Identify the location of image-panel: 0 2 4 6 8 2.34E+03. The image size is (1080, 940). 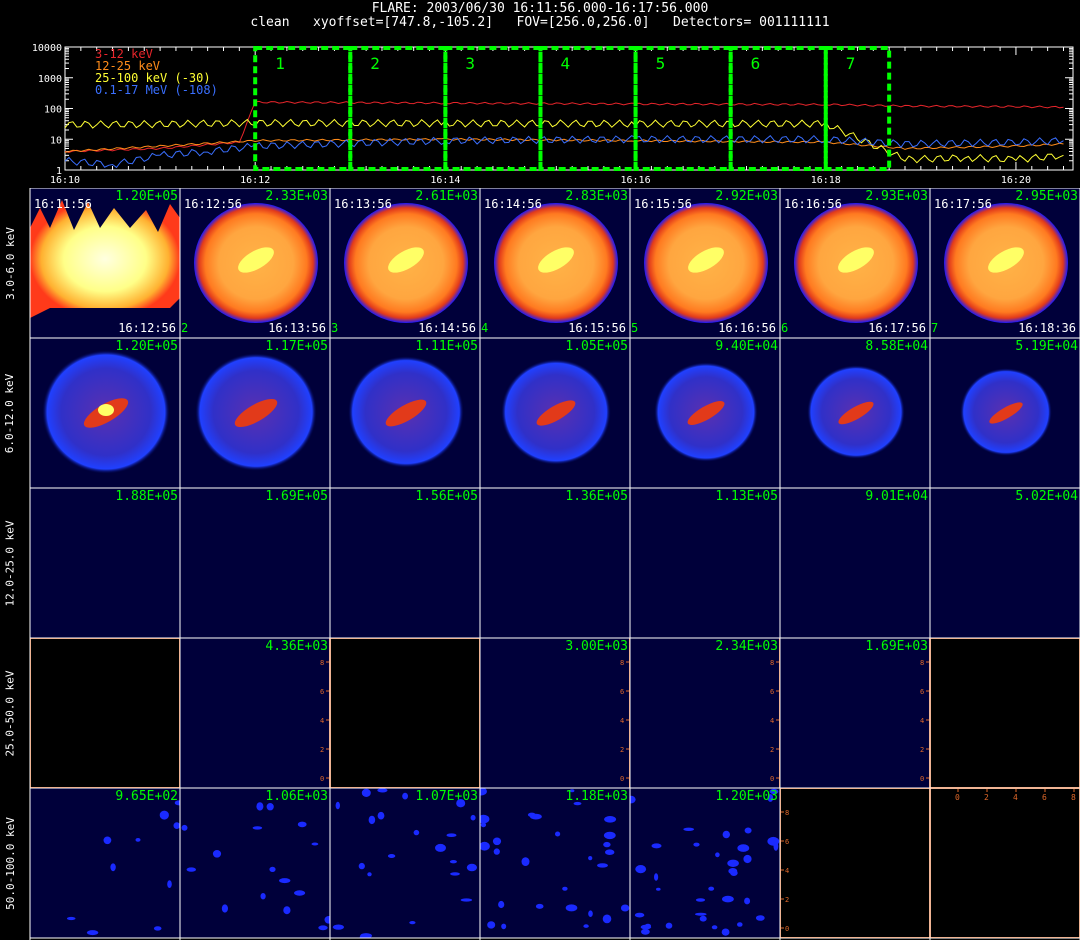
(705, 713).